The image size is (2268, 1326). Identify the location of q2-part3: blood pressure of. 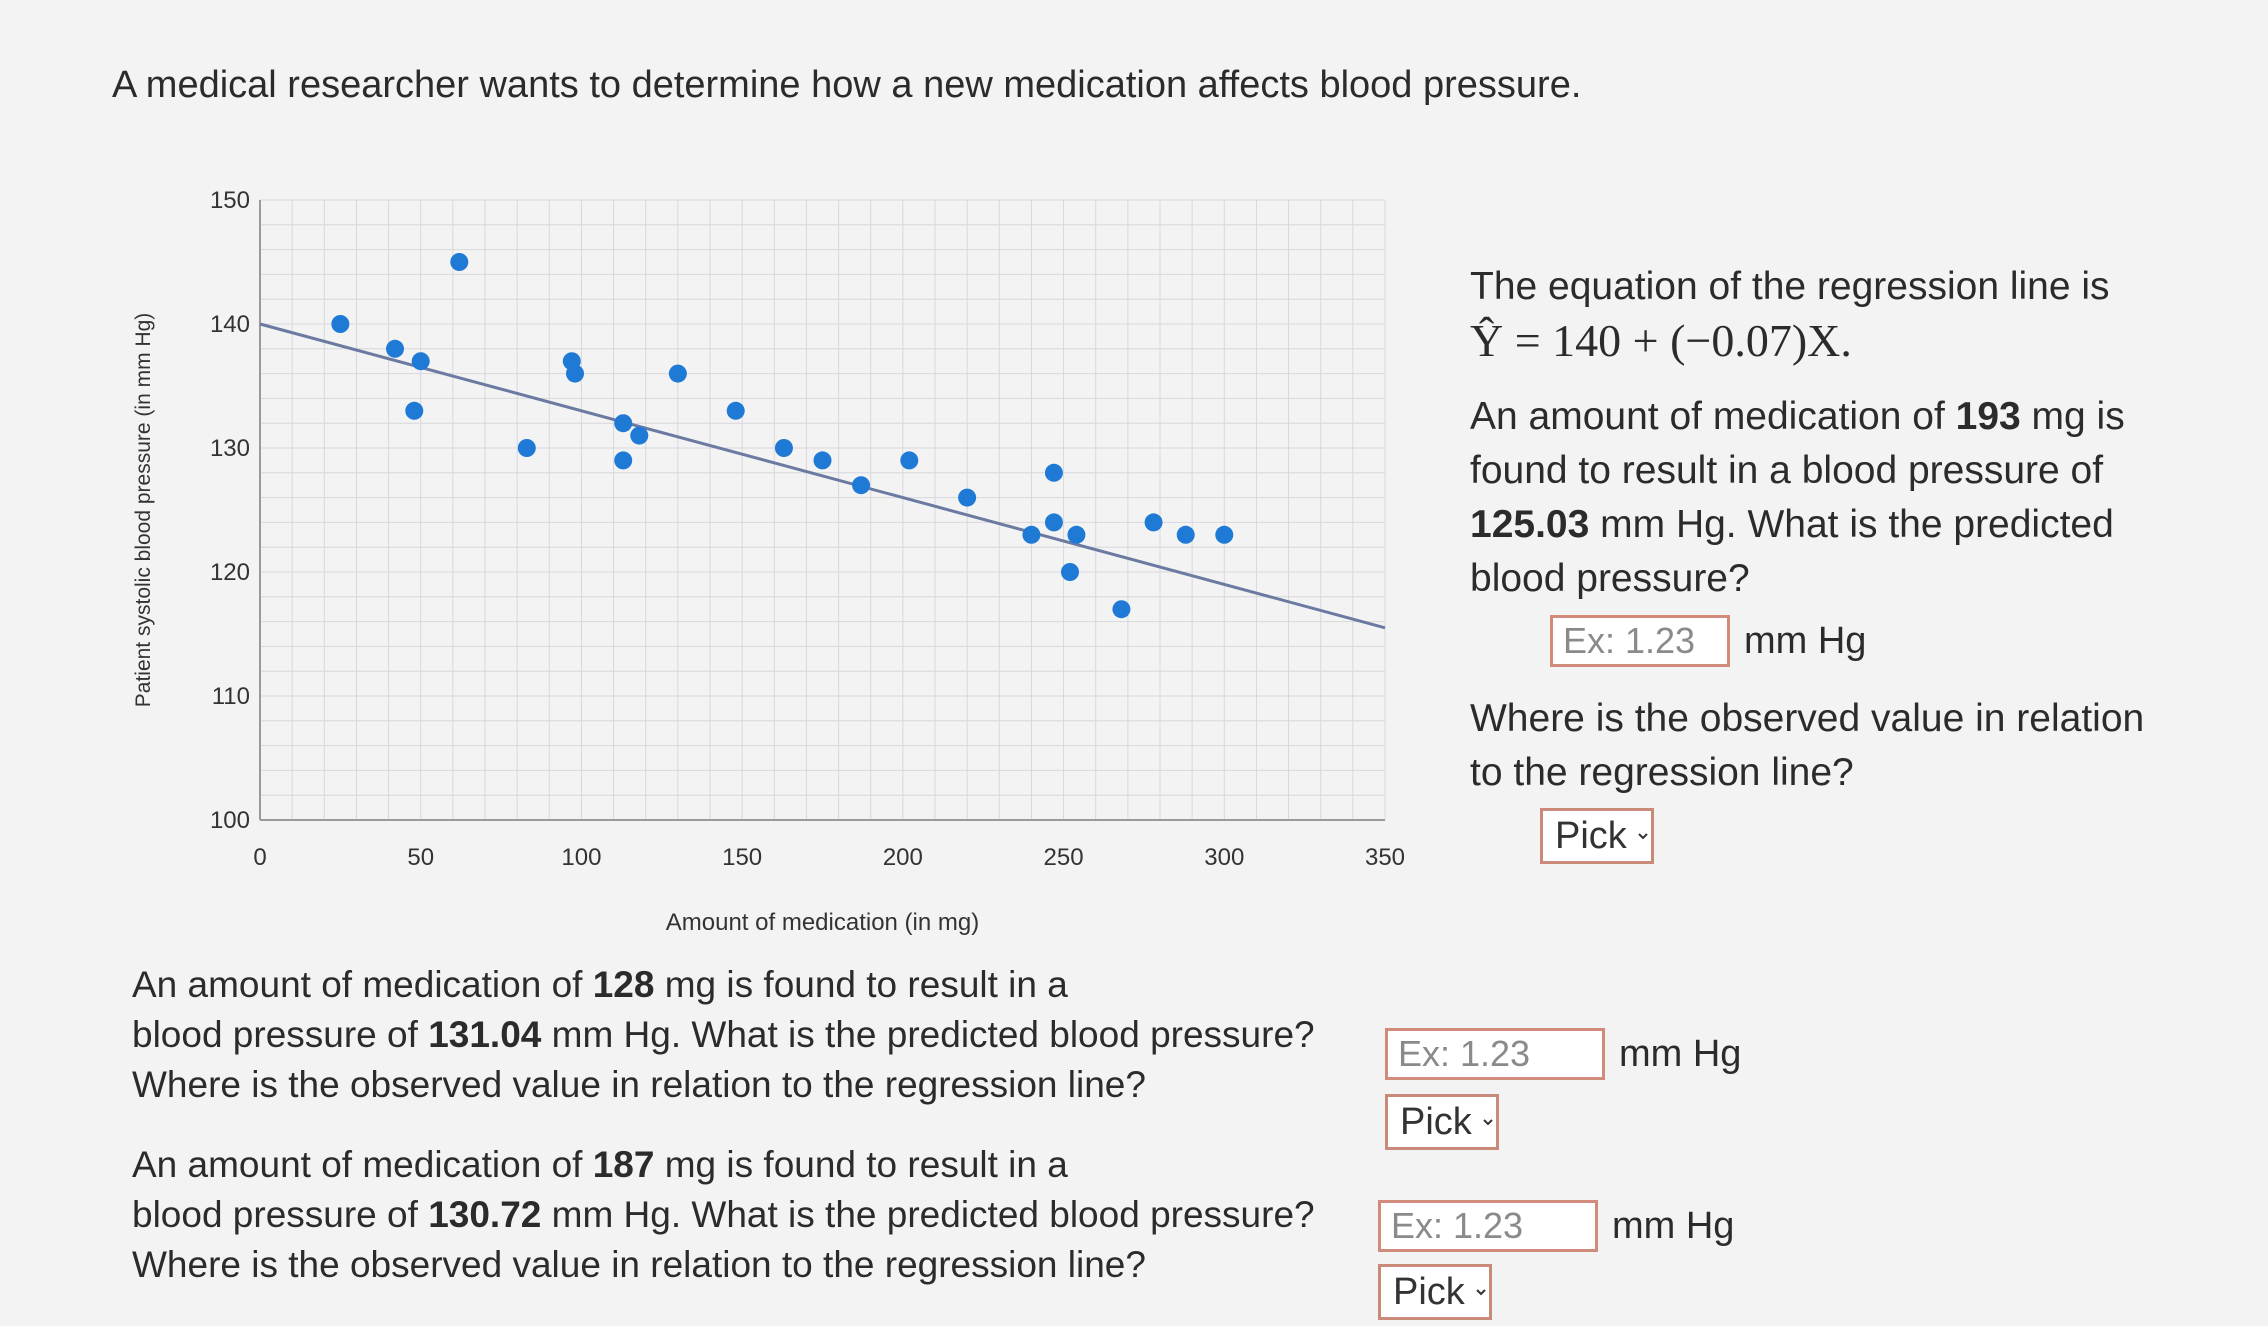
(280, 1034).